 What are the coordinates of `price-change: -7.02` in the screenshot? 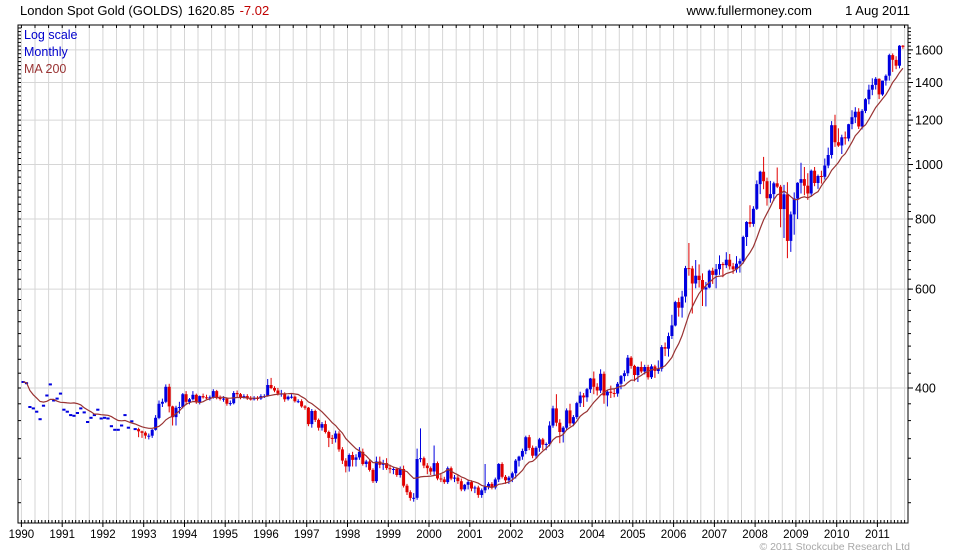 It's located at (254, 10).